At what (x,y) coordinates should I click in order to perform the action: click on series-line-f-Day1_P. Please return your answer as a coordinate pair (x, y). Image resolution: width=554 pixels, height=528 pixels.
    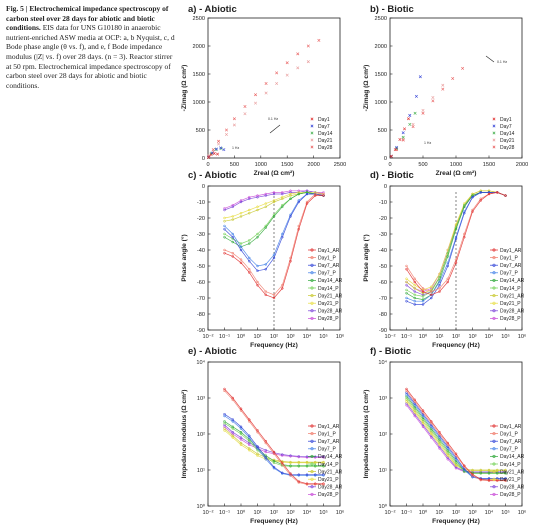
    Looking at the image, I should click on (456, 436).